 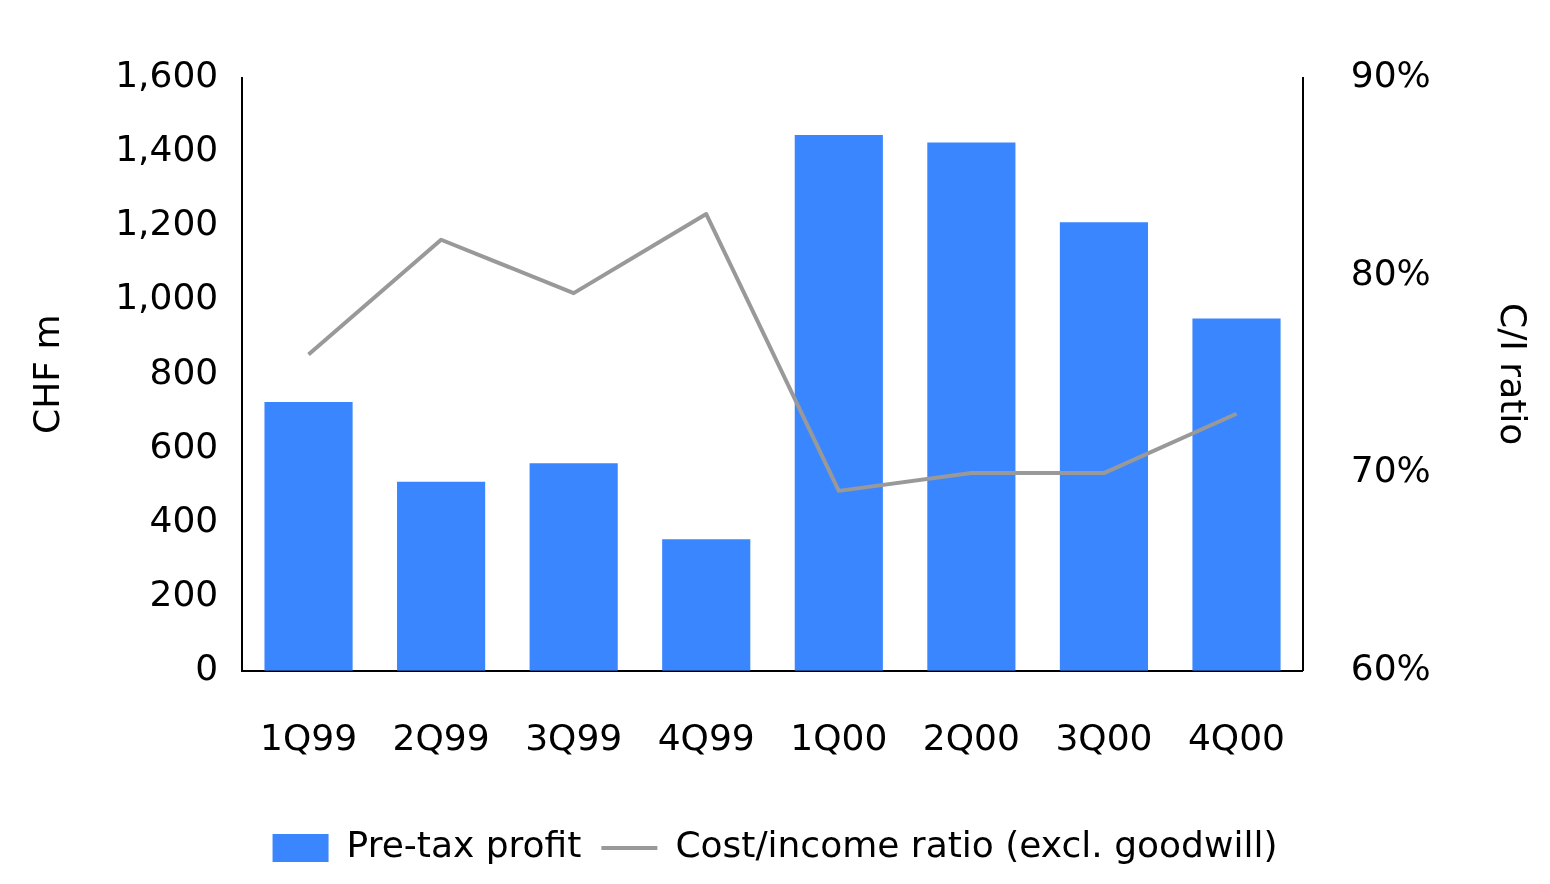 I want to click on y-tick-label: 1,000, so click(x=167, y=297).